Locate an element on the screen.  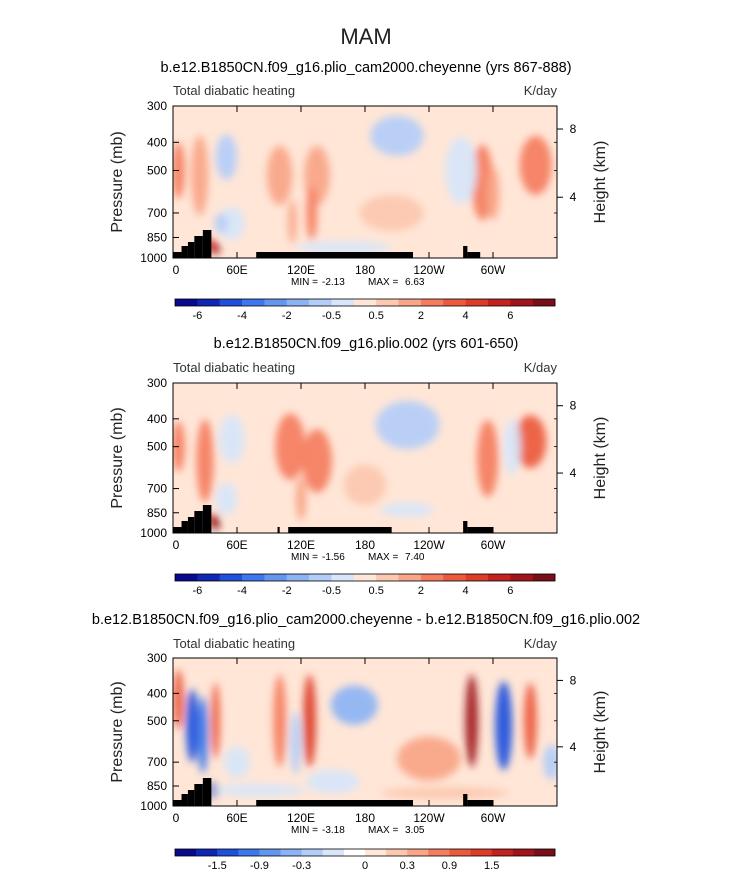
field-label: Total diabatic heating is located at coordinates (234, 90).